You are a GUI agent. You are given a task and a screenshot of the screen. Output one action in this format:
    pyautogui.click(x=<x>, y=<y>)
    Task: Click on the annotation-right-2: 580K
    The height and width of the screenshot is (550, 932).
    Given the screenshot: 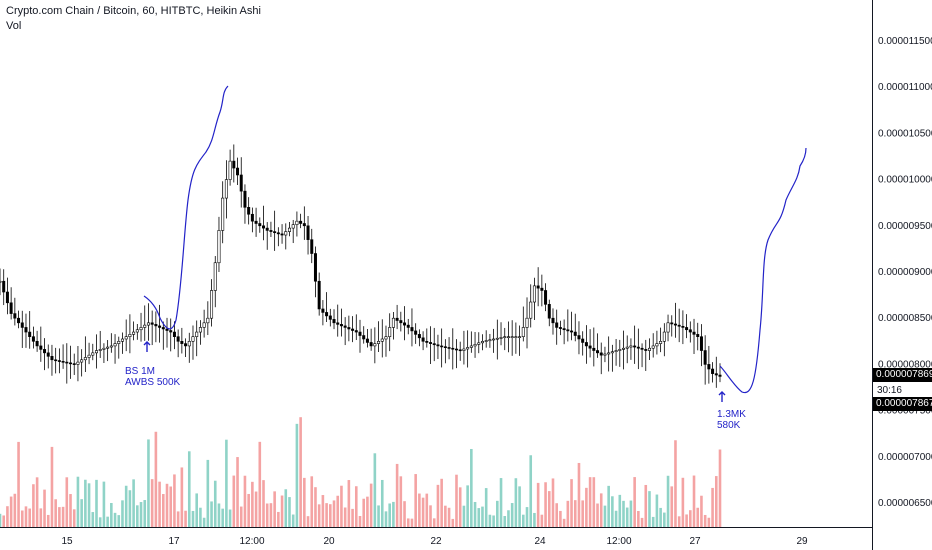 What is the action you would take?
    pyautogui.click(x=729, y=425)
    